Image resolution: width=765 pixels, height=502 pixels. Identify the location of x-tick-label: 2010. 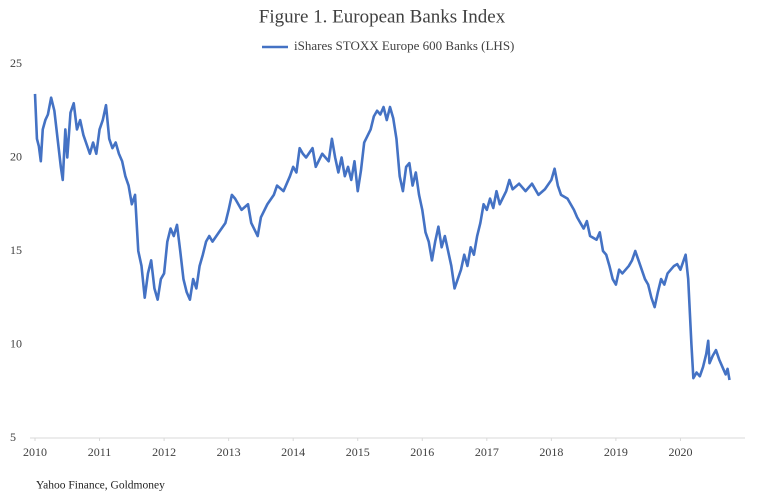
(35, 452).